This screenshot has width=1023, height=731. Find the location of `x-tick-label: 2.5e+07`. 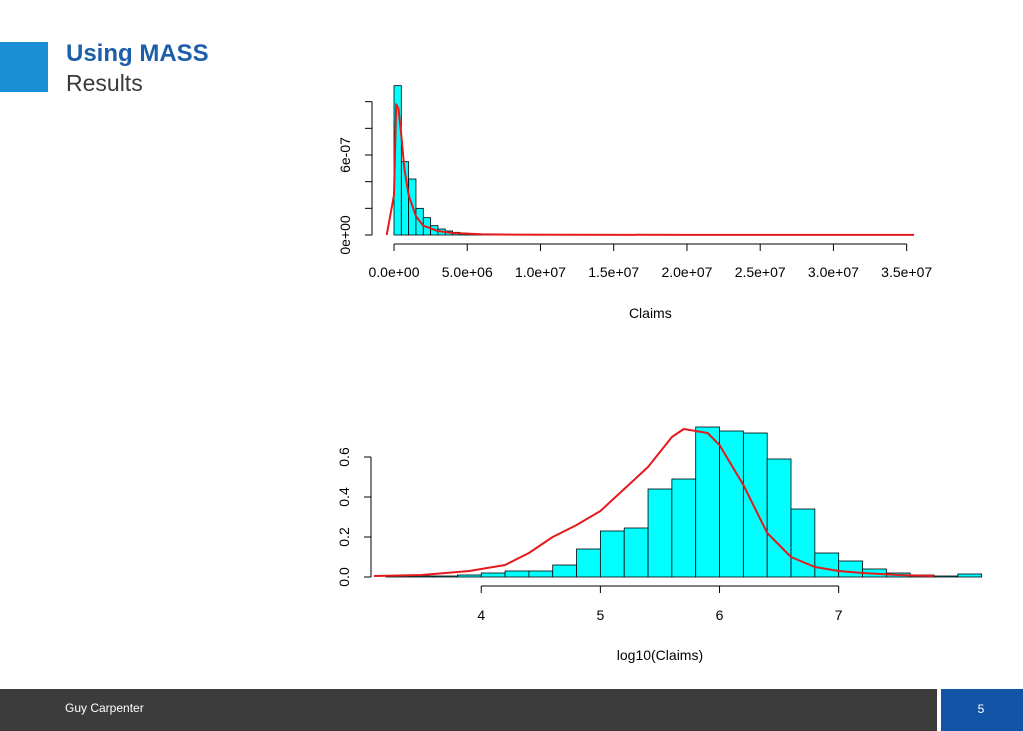

x-tick-label: 2.5e+07 is located at coordinates (760, 272).